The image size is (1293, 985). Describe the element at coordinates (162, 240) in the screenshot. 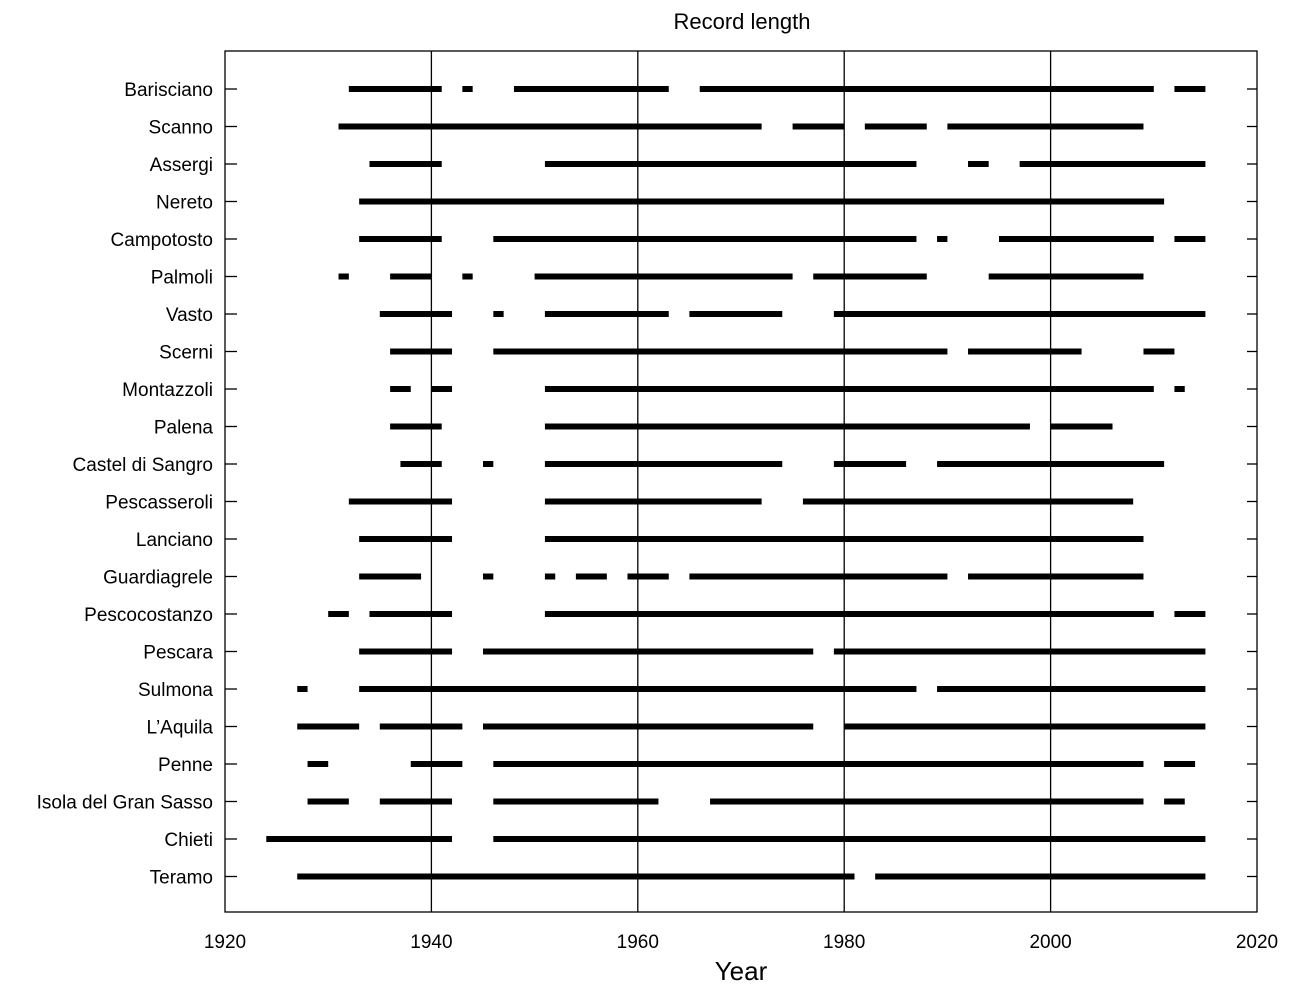

I see `y-tick-label: Campotosto` at that location.